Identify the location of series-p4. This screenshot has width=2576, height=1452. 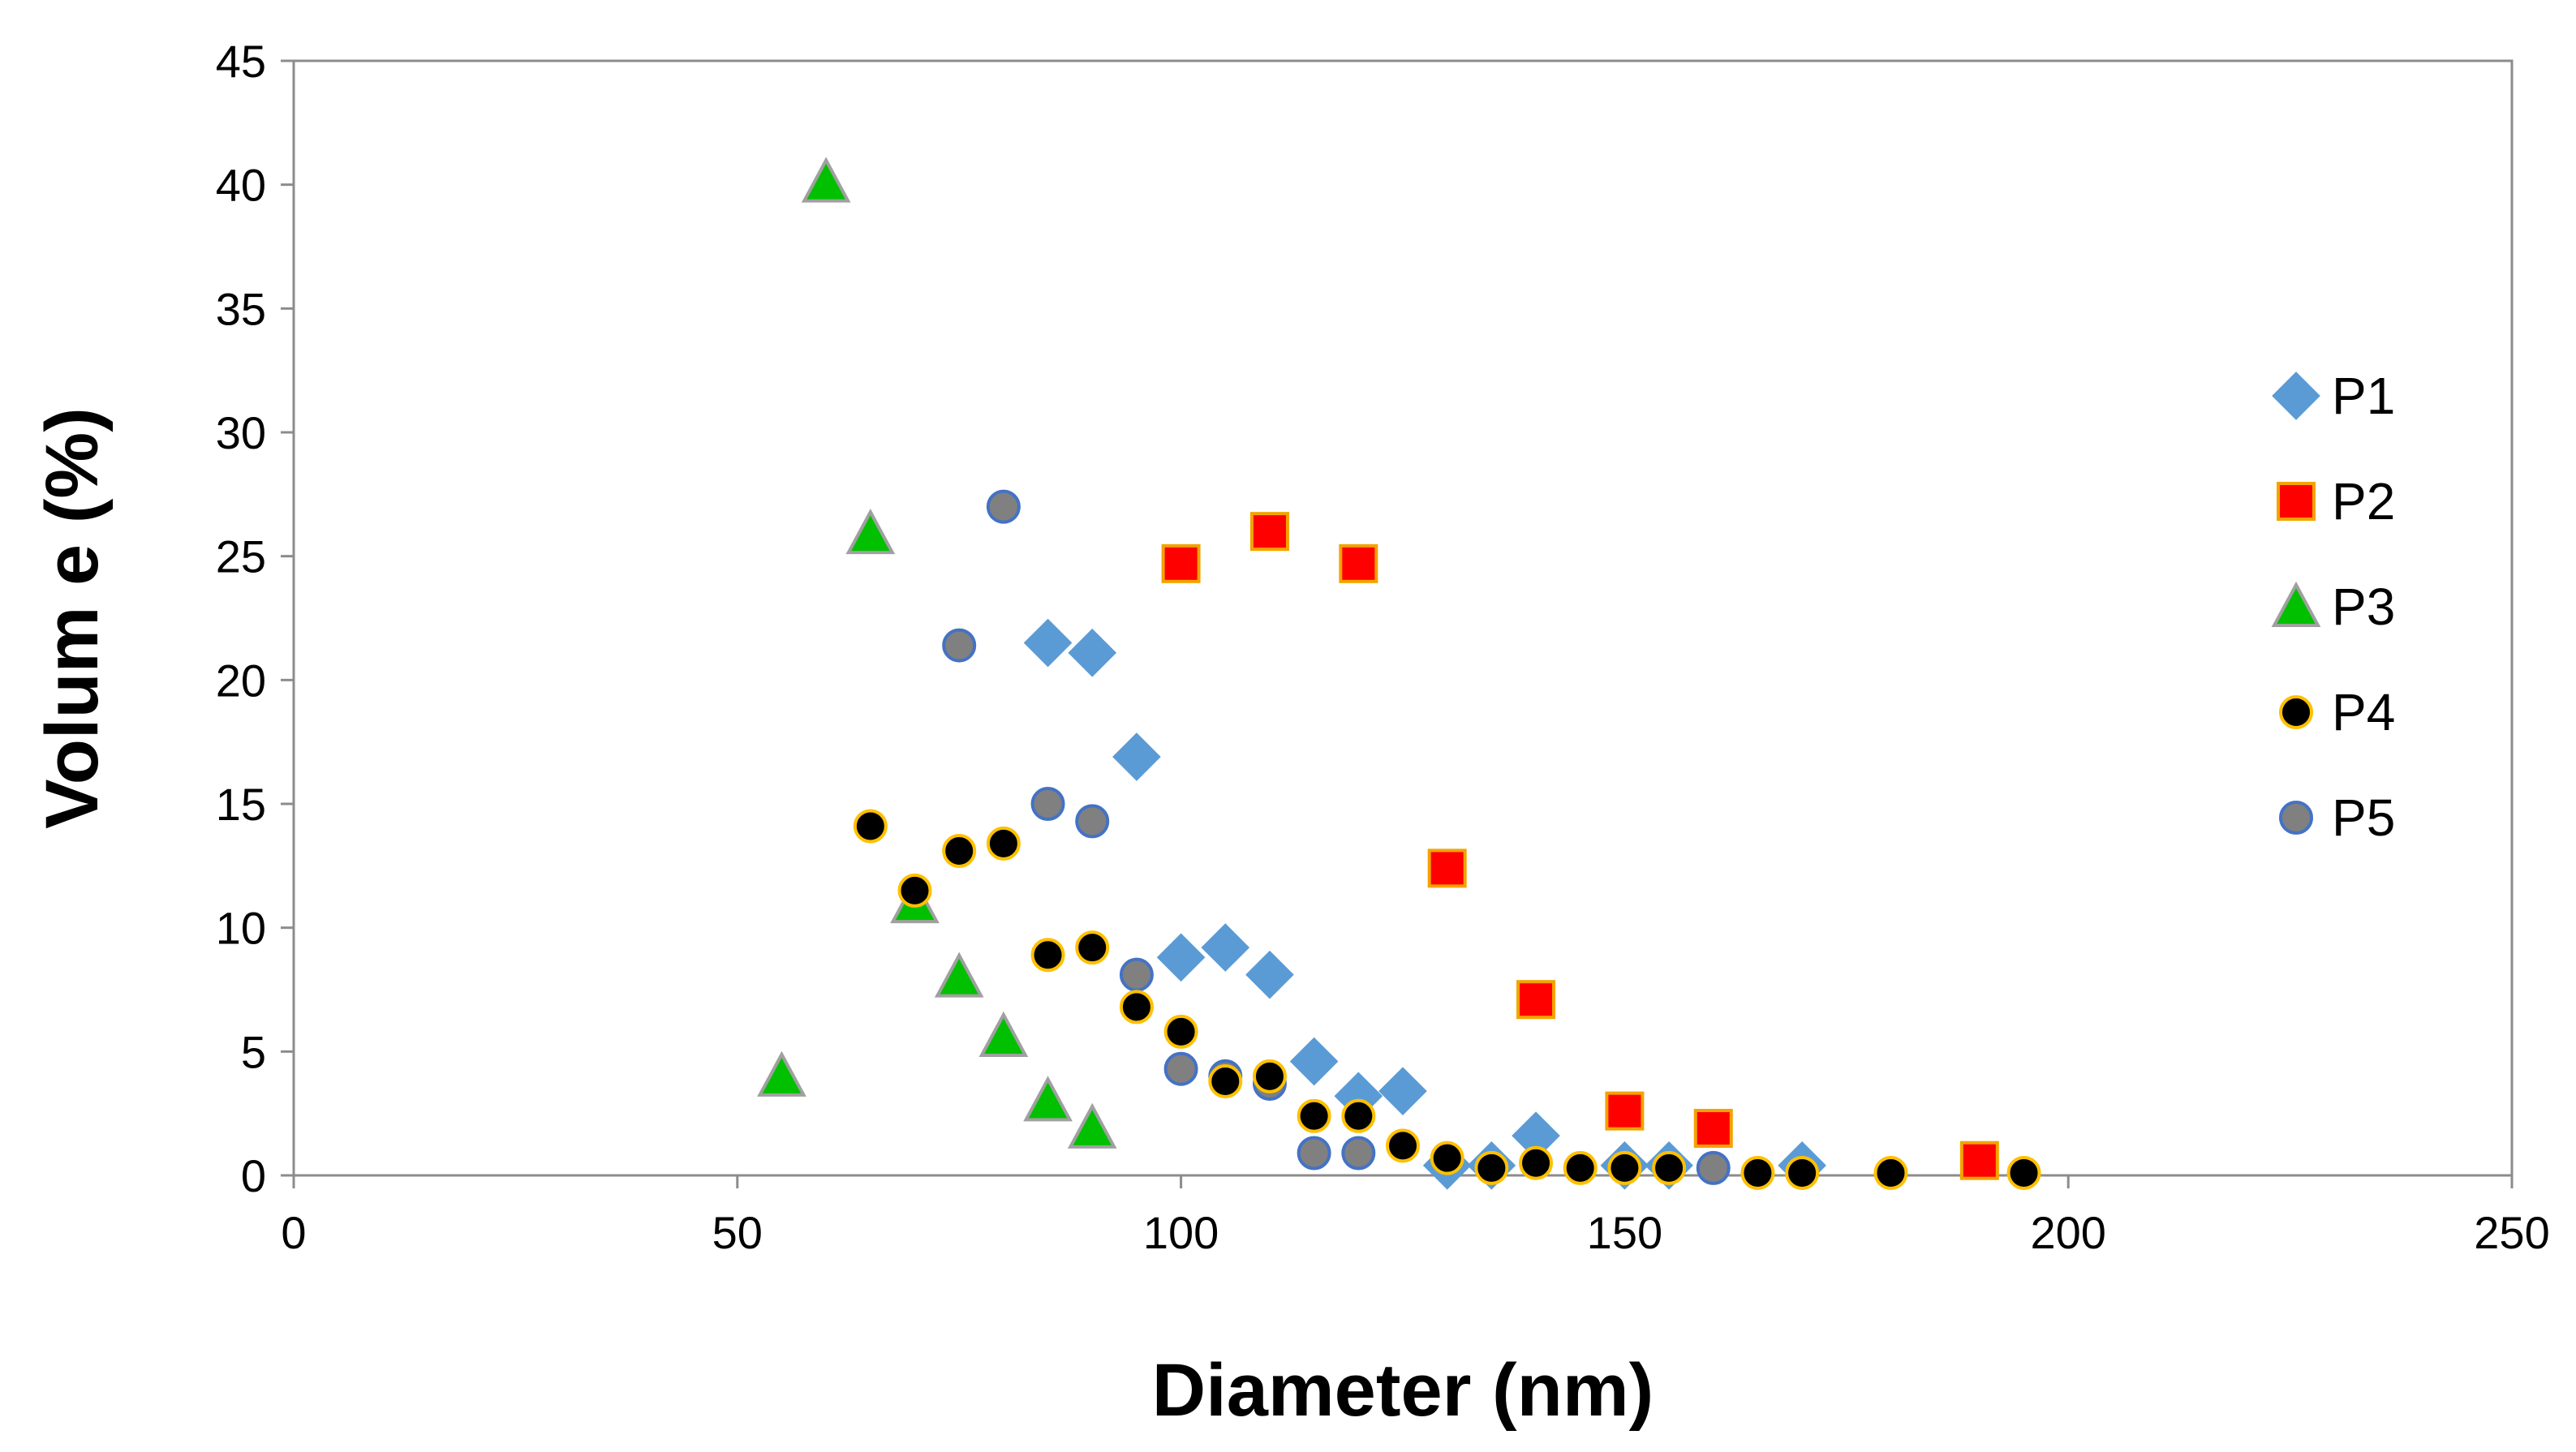
(1447, 1000).